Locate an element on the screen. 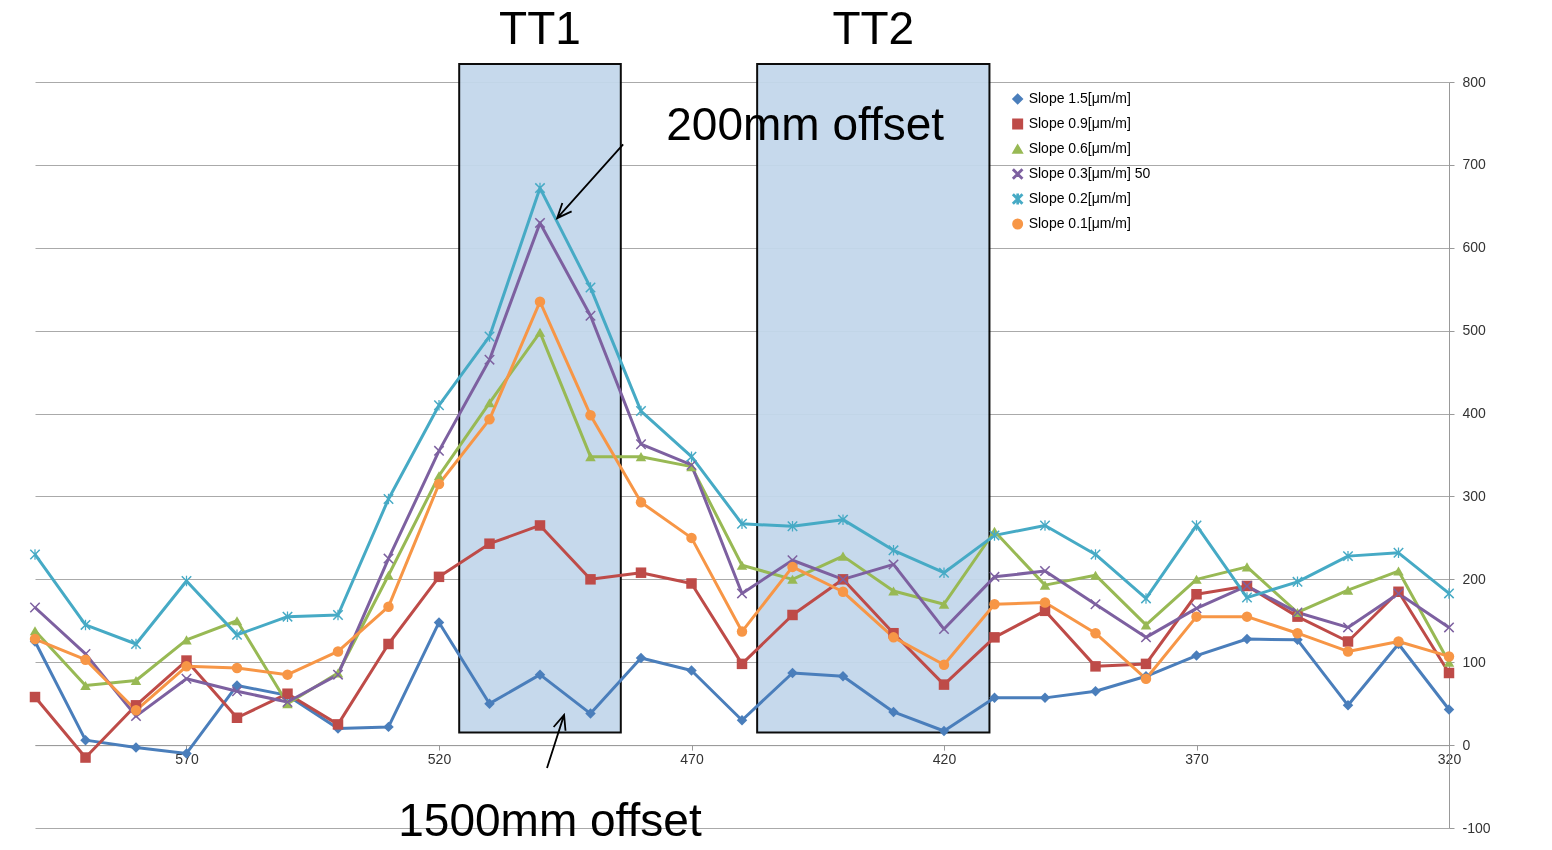 The width and height of the screenshot is (1552, 850). y-tick-label: 300 is located at coordinates (1474, 495).